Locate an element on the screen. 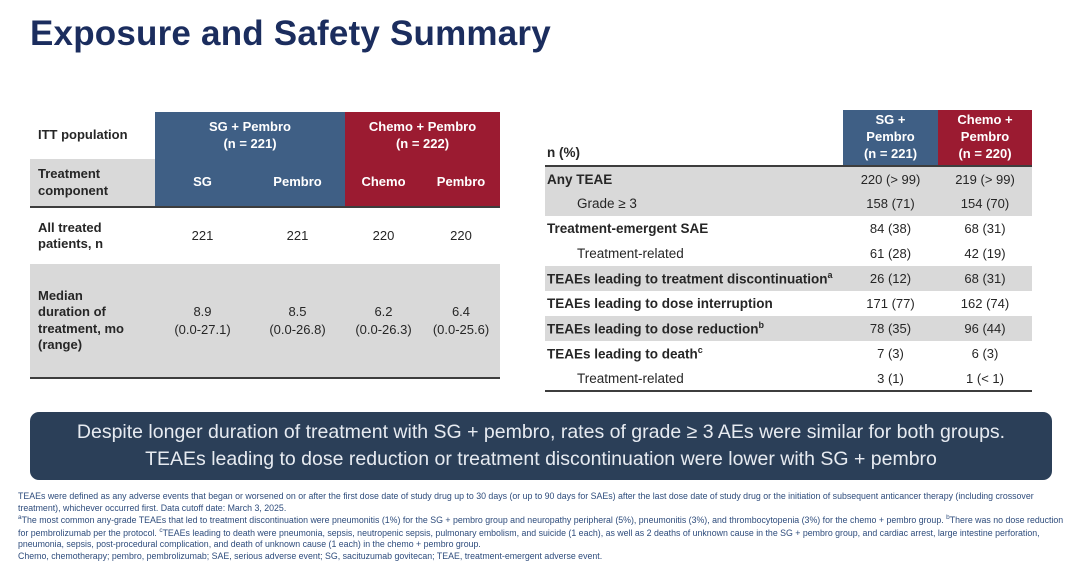  table-row: All treated patients, n 221 221 220 220 is located at coordinates (265, 235).